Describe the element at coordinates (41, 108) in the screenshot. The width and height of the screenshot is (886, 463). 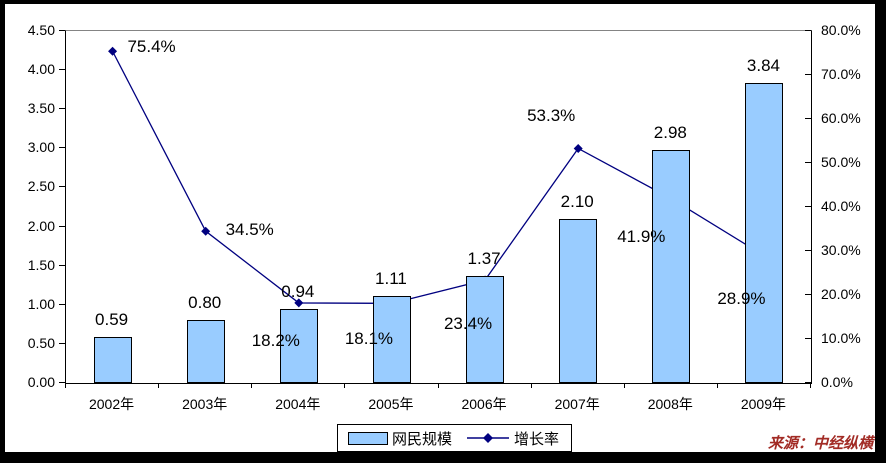
I see `y-axis-label-left: 3.50` at that location.